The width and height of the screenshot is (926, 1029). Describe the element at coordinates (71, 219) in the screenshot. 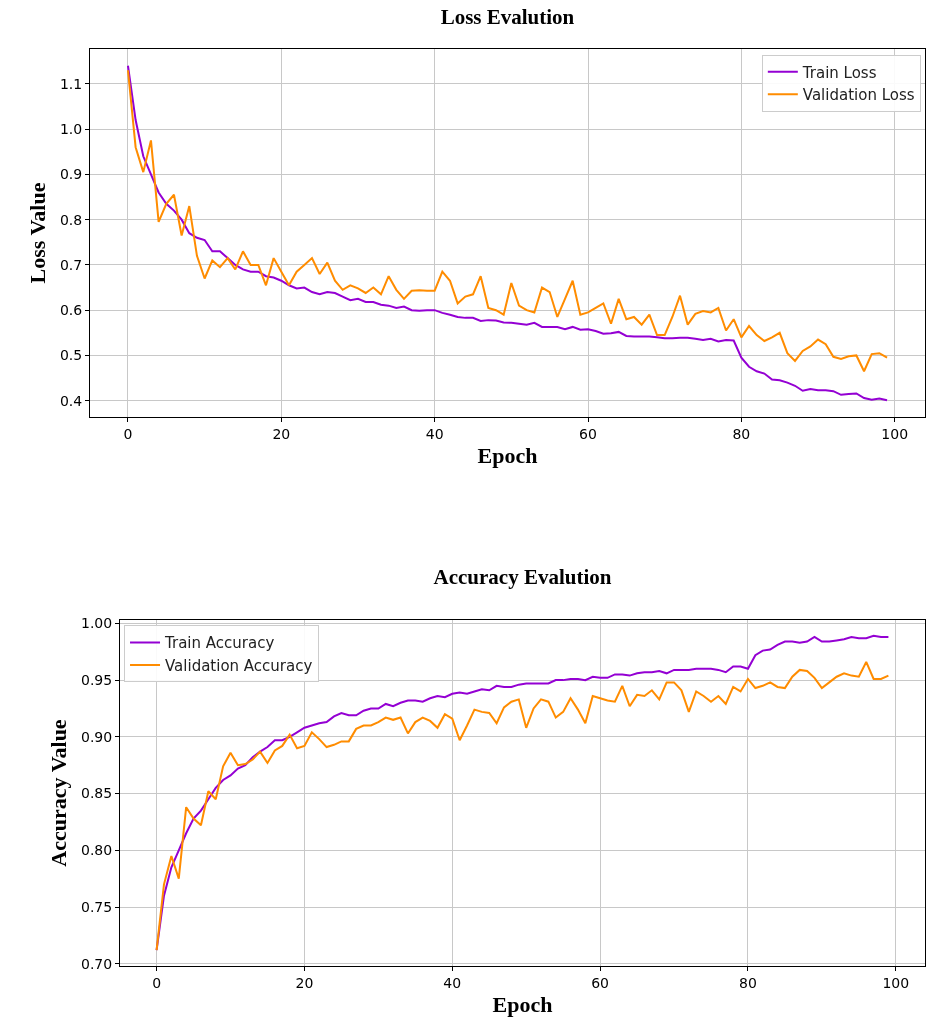

I see `y-tick-label: 0.8` at that location.